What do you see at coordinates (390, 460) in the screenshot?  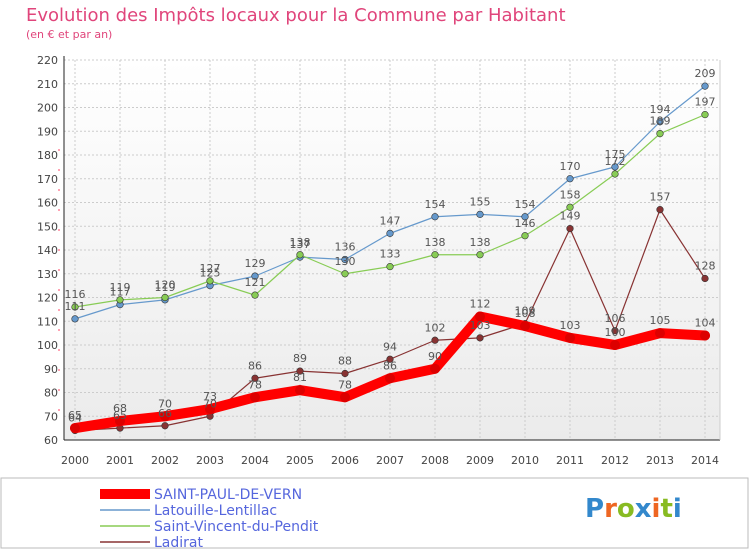 I see `x-tick-label: 2007` at bounding box center [390, 460].